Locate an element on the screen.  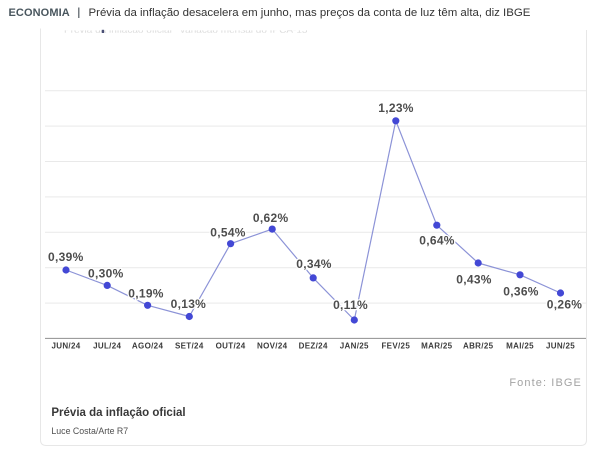
svg-text: 0,19% is located at coordinates (146, 293).